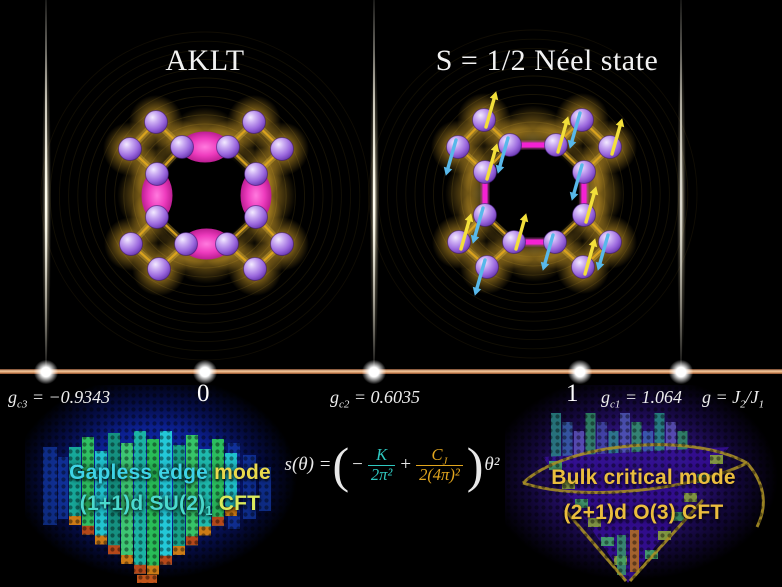 The height and width of the screenshot is (587, 782). What do you see at coordinates (59, 399) in the screenshot?
I see `axis-label-gc3: gc3 = −0.9343` at bounding box center [59, 399].